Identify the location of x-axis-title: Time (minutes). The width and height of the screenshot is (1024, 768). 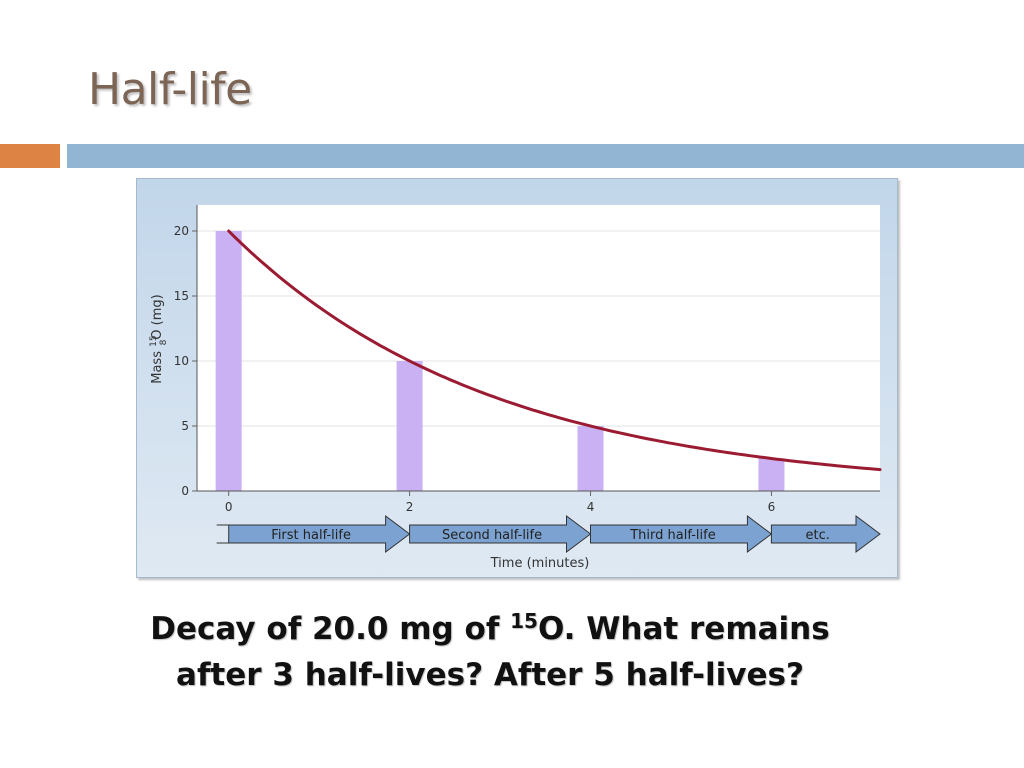
(540, 563).